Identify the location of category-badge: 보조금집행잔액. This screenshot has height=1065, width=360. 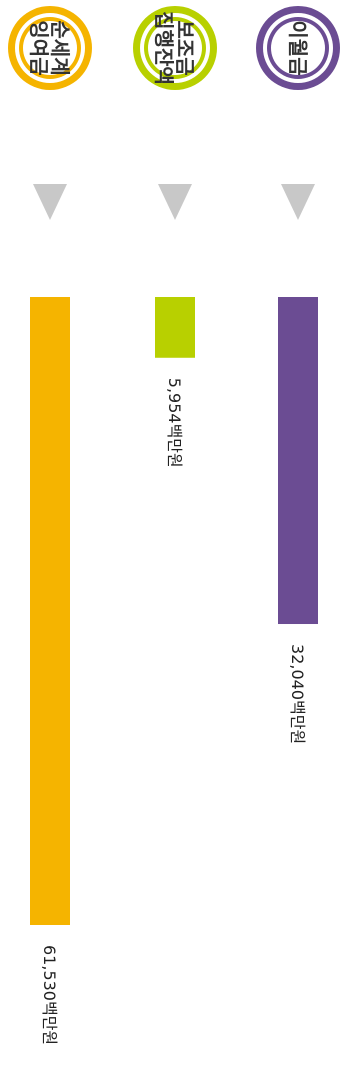
(175, 48).